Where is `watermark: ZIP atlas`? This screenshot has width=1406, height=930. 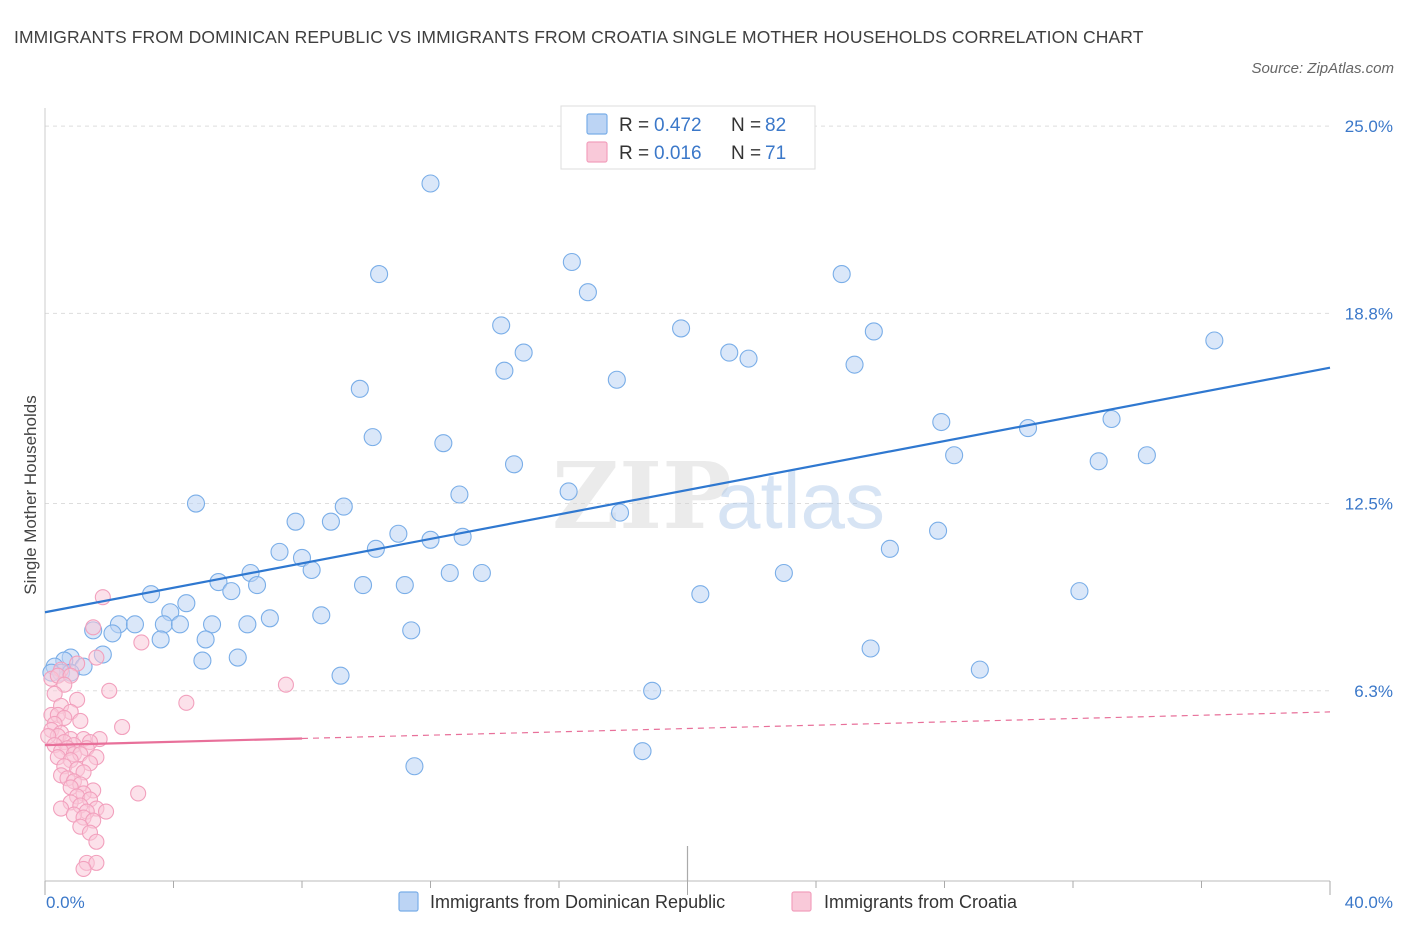
watermark: ZIP atlas is located at coordinates (718, 496).